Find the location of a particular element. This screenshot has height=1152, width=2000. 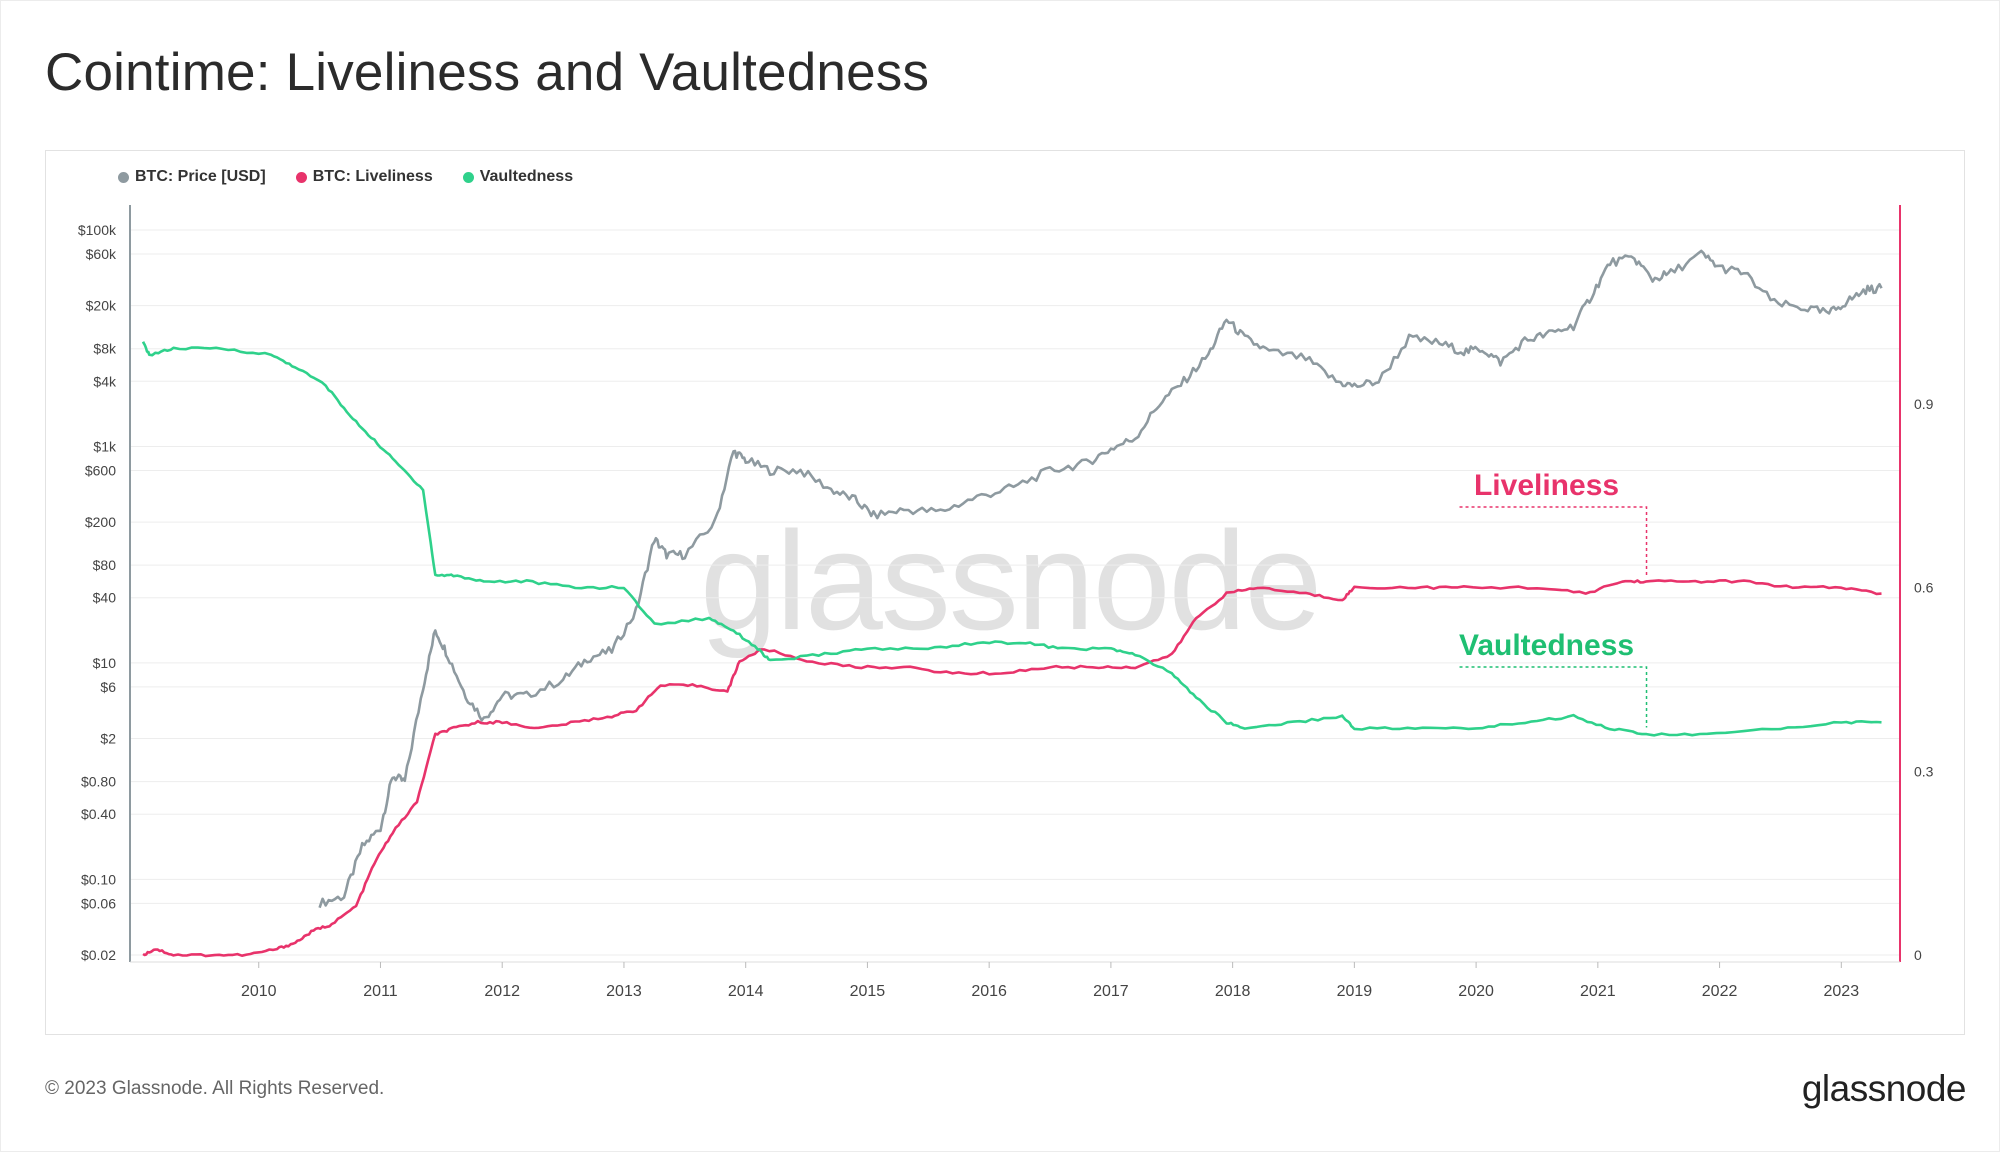

y-tick-label-left: $10 is located at coordinates (105, 663).